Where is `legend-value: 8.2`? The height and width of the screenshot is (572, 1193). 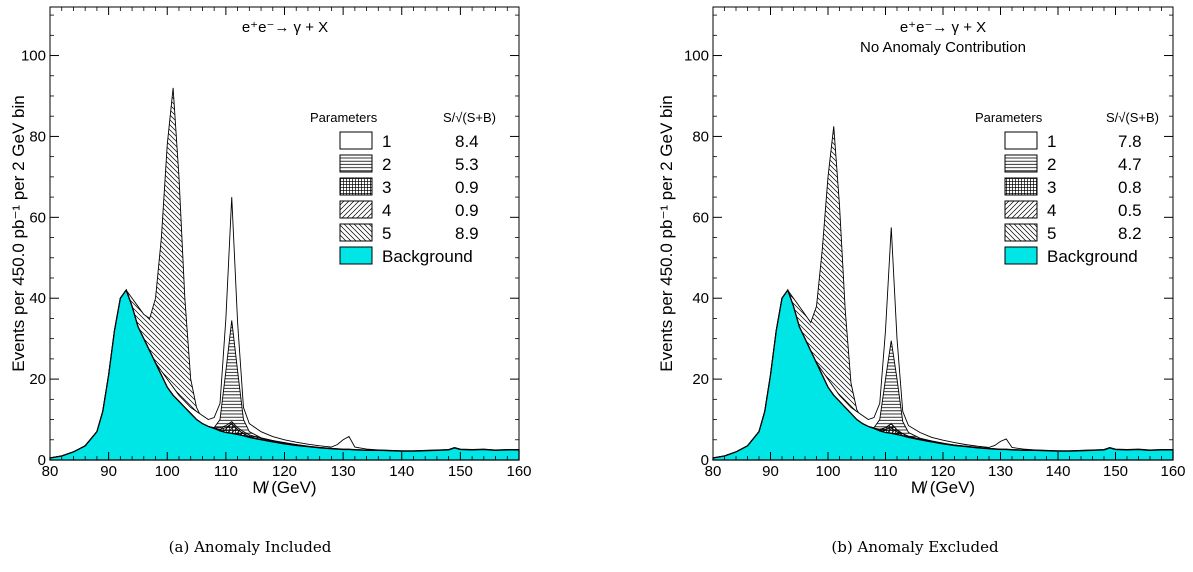
legend-value: 8.2 is located at coordinates (1130, 233).